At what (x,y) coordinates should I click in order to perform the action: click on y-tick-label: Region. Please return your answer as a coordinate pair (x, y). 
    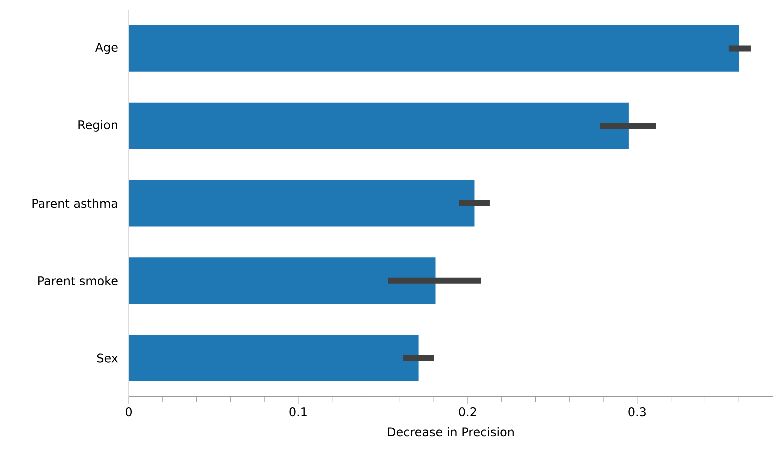
    Looking at the image, I should click on (98, 126).